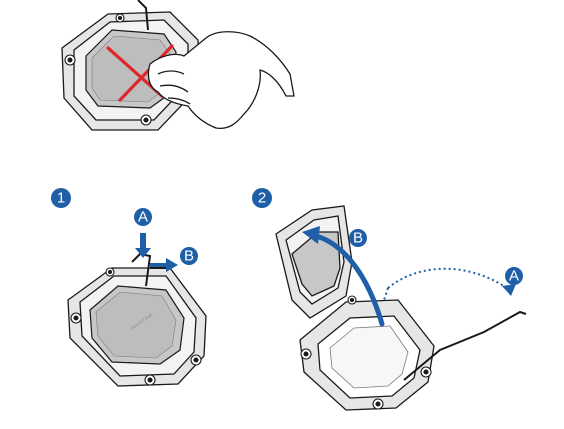  What do you see at coordinates (358, 238) in the screenshot?
I see `step2-arrow-b-letter: B` at bounding box center [358, 238].